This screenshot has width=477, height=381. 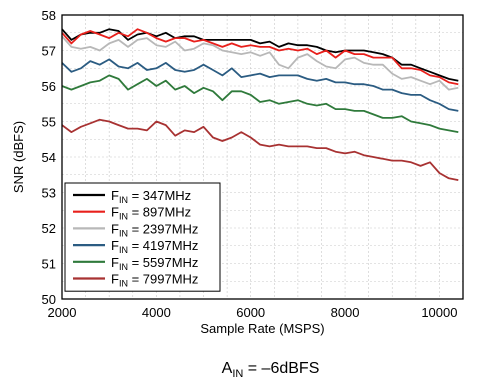 What do you see at coordinates (237, 374) in the screenshot?
I see `caption-subscript: IN` at bounding box center [237, 374].